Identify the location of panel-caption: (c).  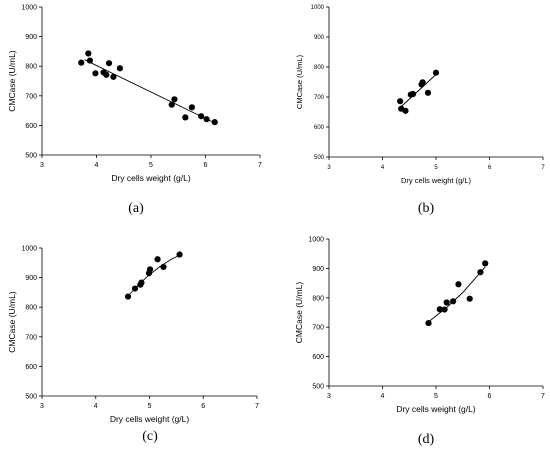
(150, 436).